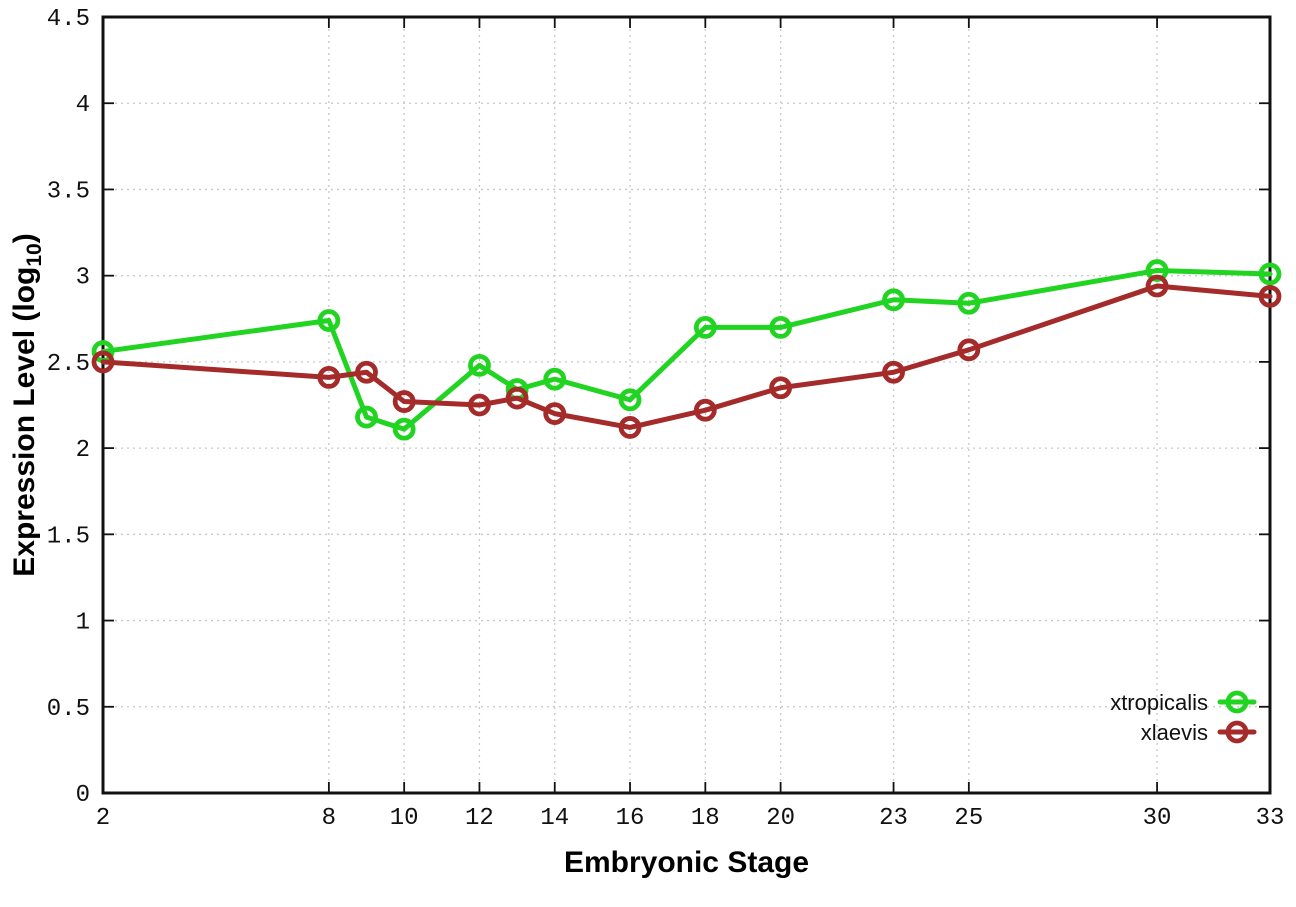 The width and height of the screenshot is (1296, 907). What do you see at coordinates (68, 191) in the screenshot?
I see `y-tick-label: 3.5` at bounding box center [68, 191].